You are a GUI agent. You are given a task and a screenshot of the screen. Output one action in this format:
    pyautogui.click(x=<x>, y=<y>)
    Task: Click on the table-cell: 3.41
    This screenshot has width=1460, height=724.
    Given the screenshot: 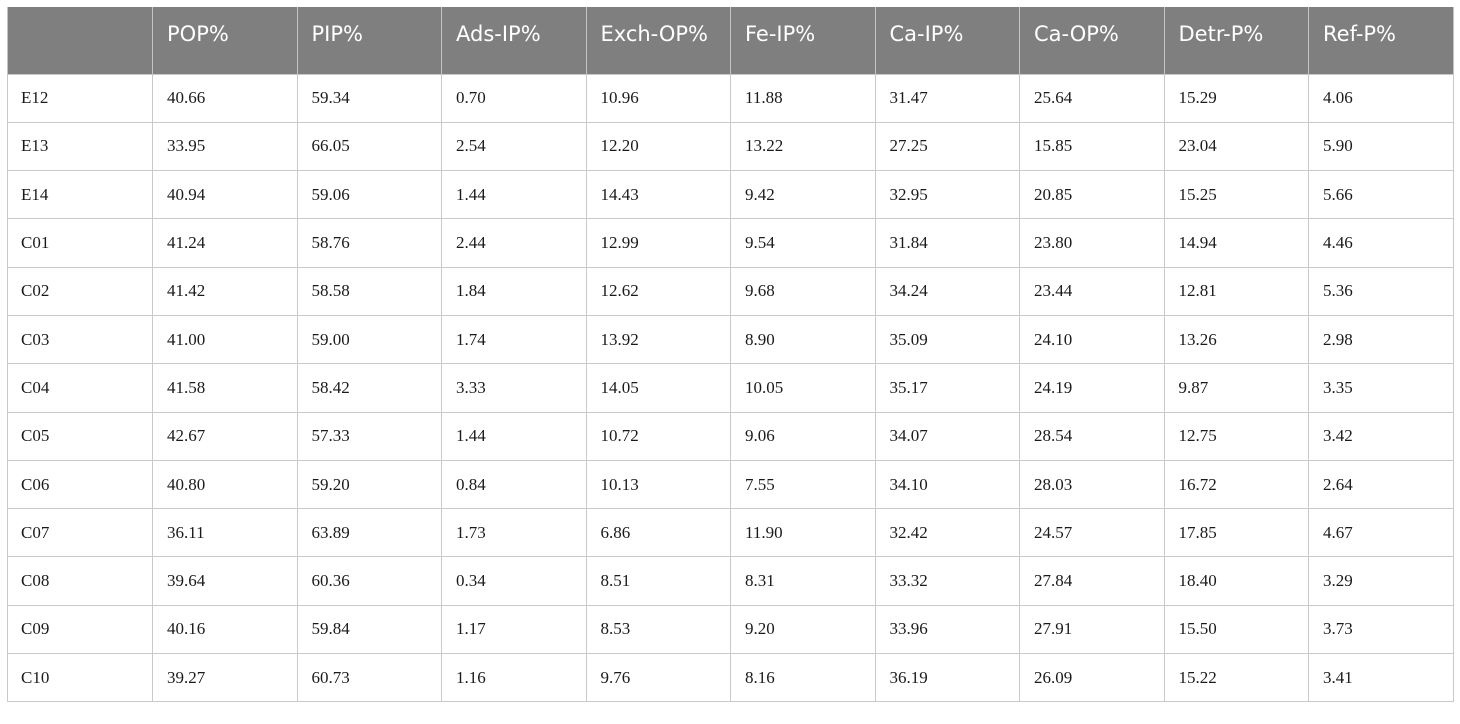 What is the action you would take?
    pyautogui.click(x=1381, y=678)
    